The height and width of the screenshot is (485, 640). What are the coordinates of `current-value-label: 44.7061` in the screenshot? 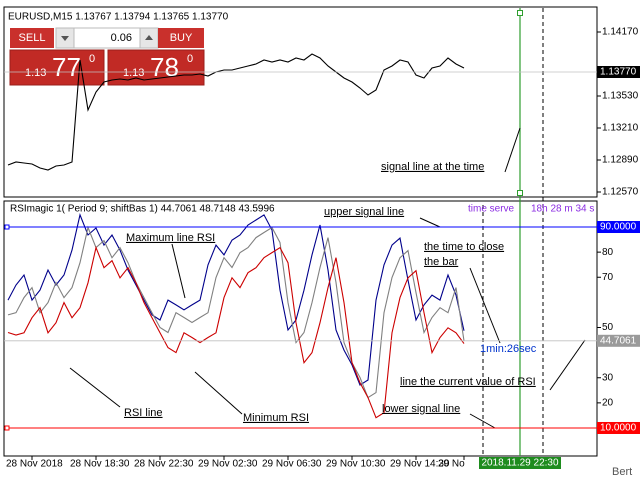 It's located at (618, 340).